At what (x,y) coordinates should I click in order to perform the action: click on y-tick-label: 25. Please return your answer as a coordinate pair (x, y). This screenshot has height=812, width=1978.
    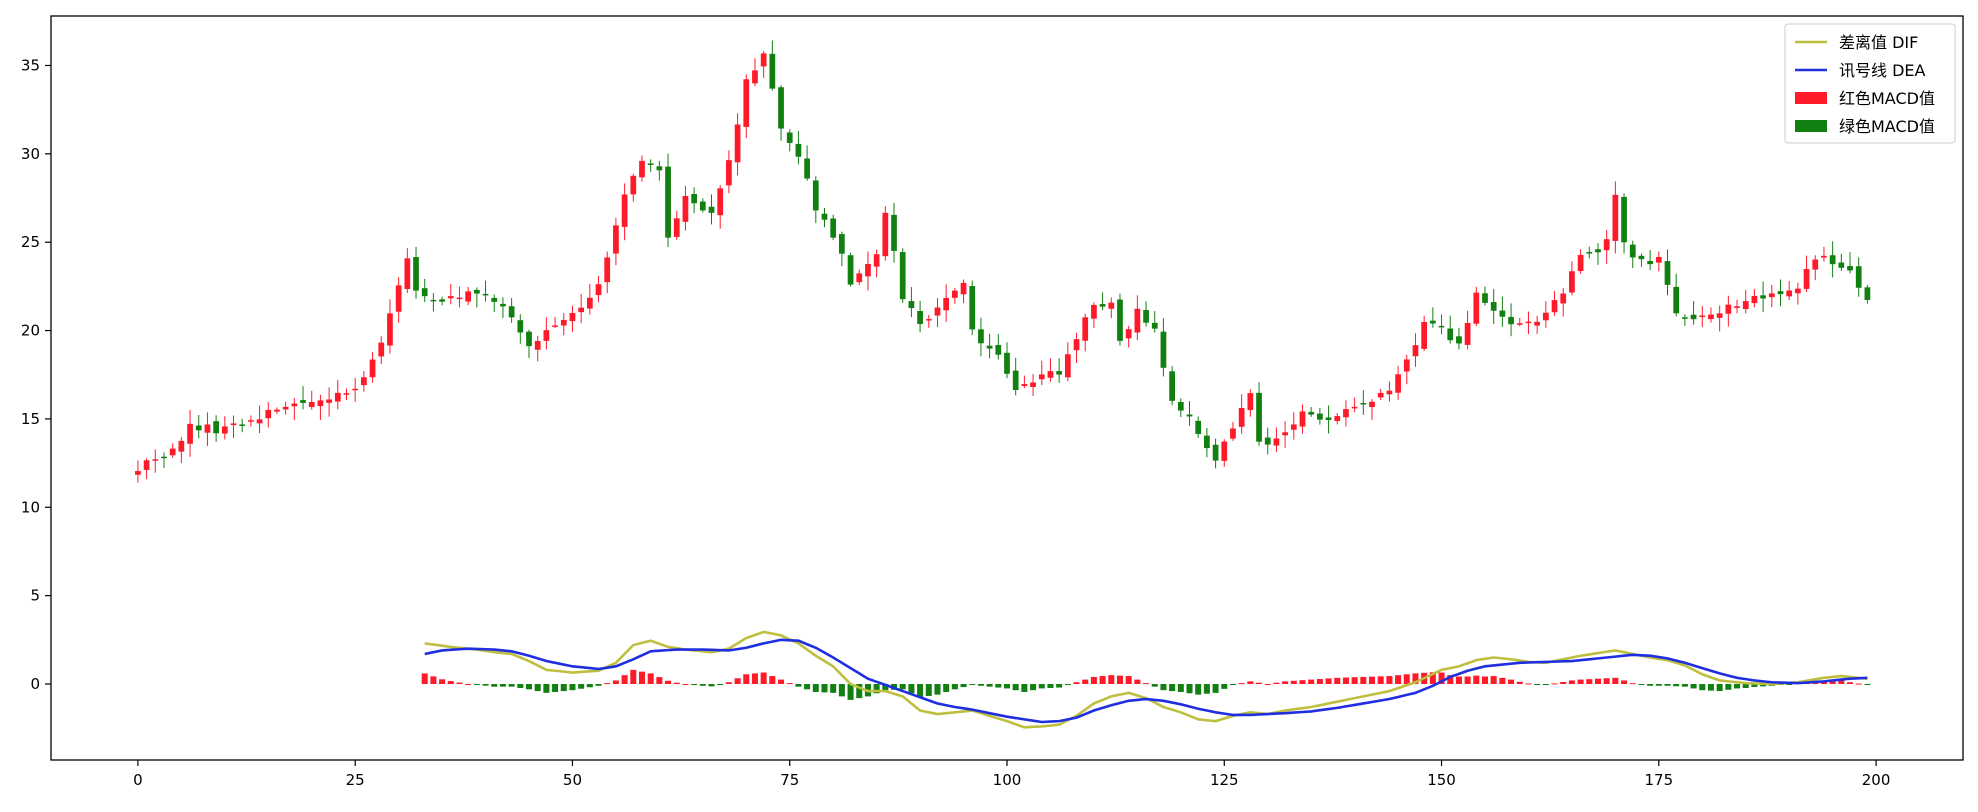
    Looking at the image, I should click on (30, 242).